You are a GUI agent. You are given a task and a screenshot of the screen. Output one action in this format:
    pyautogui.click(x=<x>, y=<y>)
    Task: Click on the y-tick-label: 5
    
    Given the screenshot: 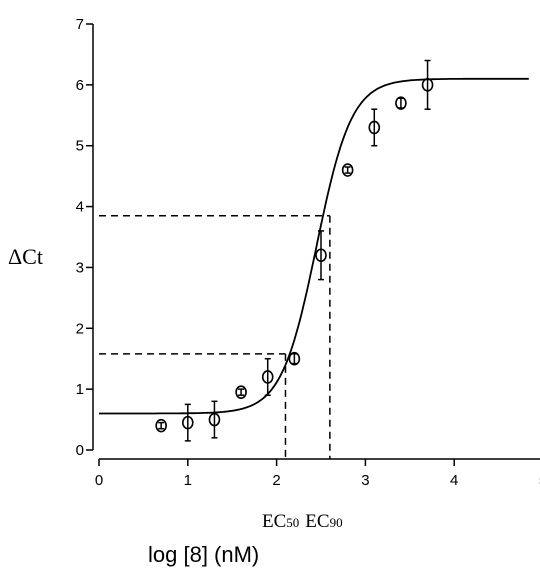 What is the action you would take?
    pyautogui.click(x=80, y=146)
    